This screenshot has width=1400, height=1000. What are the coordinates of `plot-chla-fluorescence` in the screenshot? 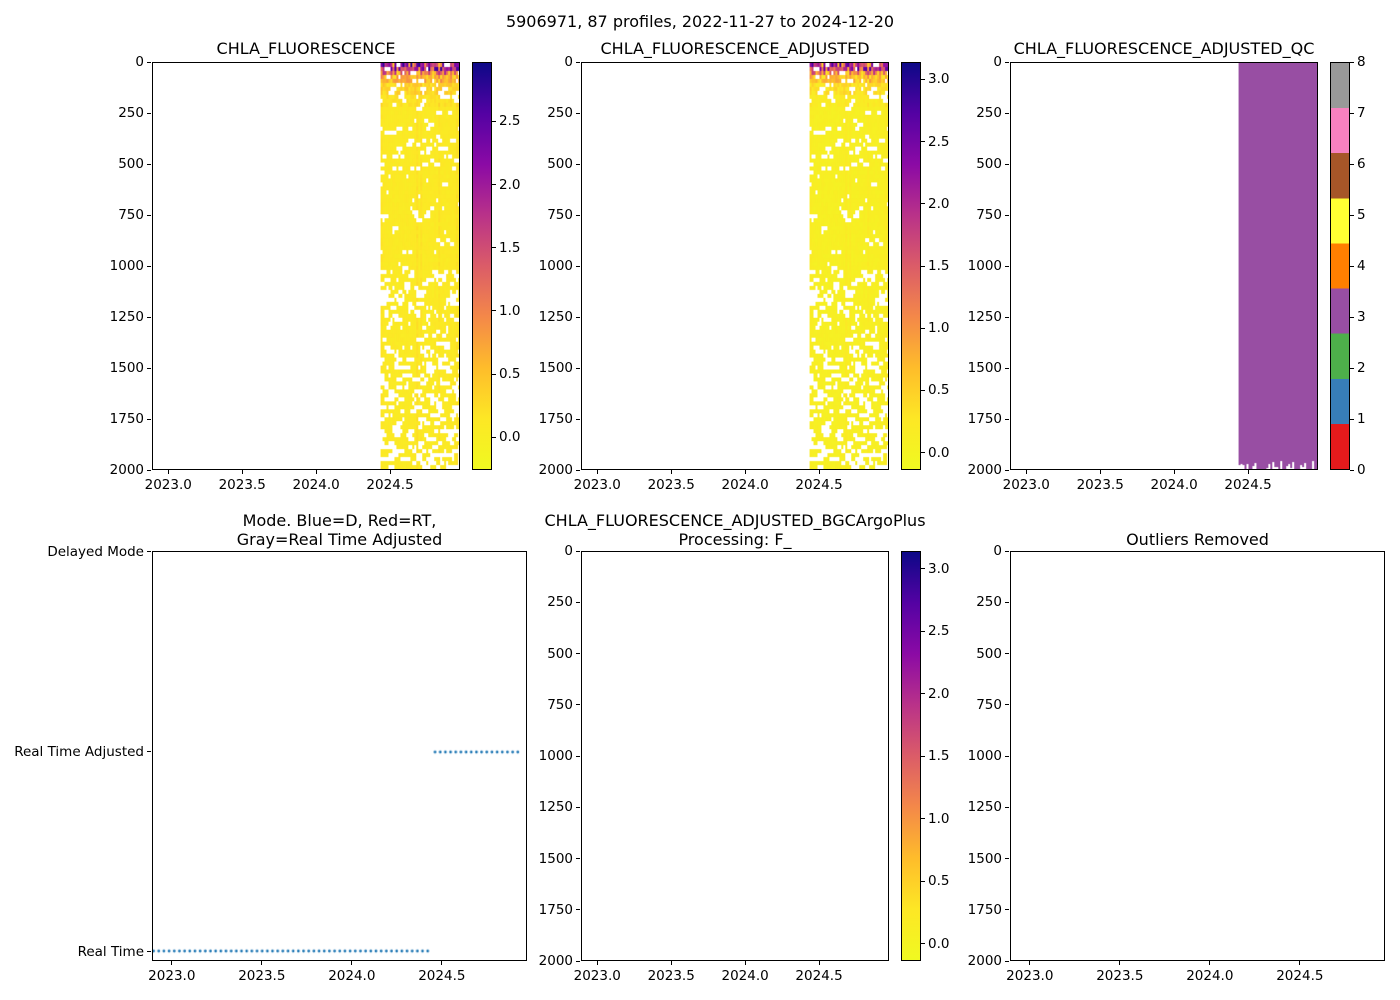 It's located at (306, 266).